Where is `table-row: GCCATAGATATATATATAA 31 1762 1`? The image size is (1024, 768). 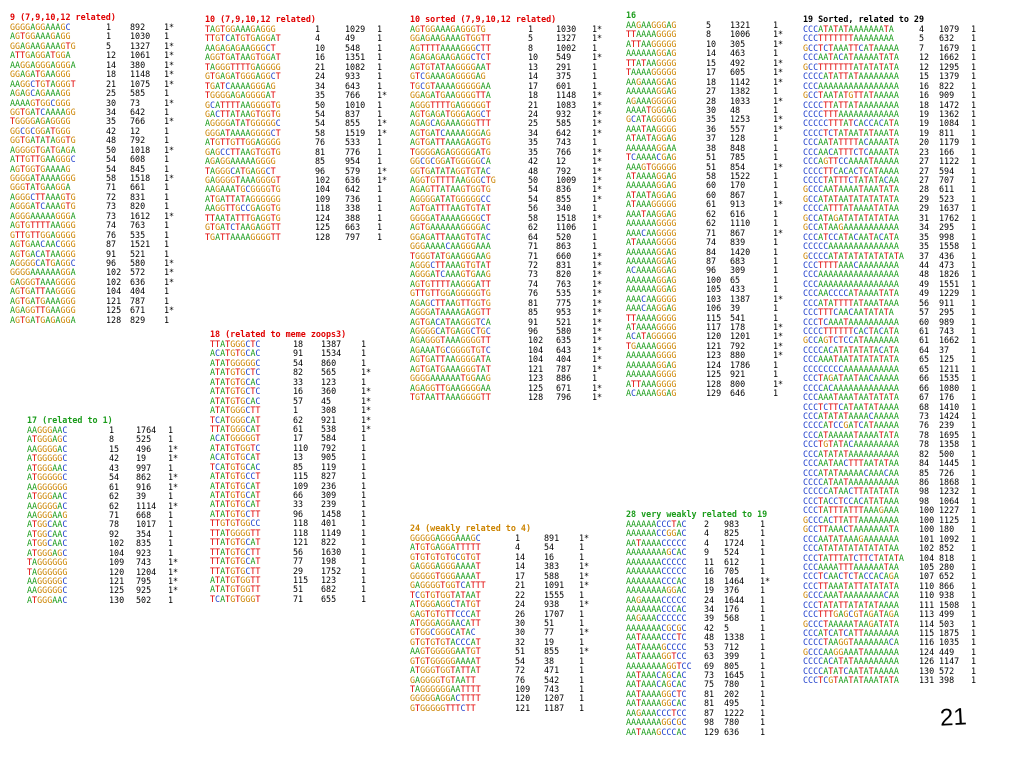 table-row: GCCATAGATATATATATAA 31 1762 1 is located at coordinates (896, 218).